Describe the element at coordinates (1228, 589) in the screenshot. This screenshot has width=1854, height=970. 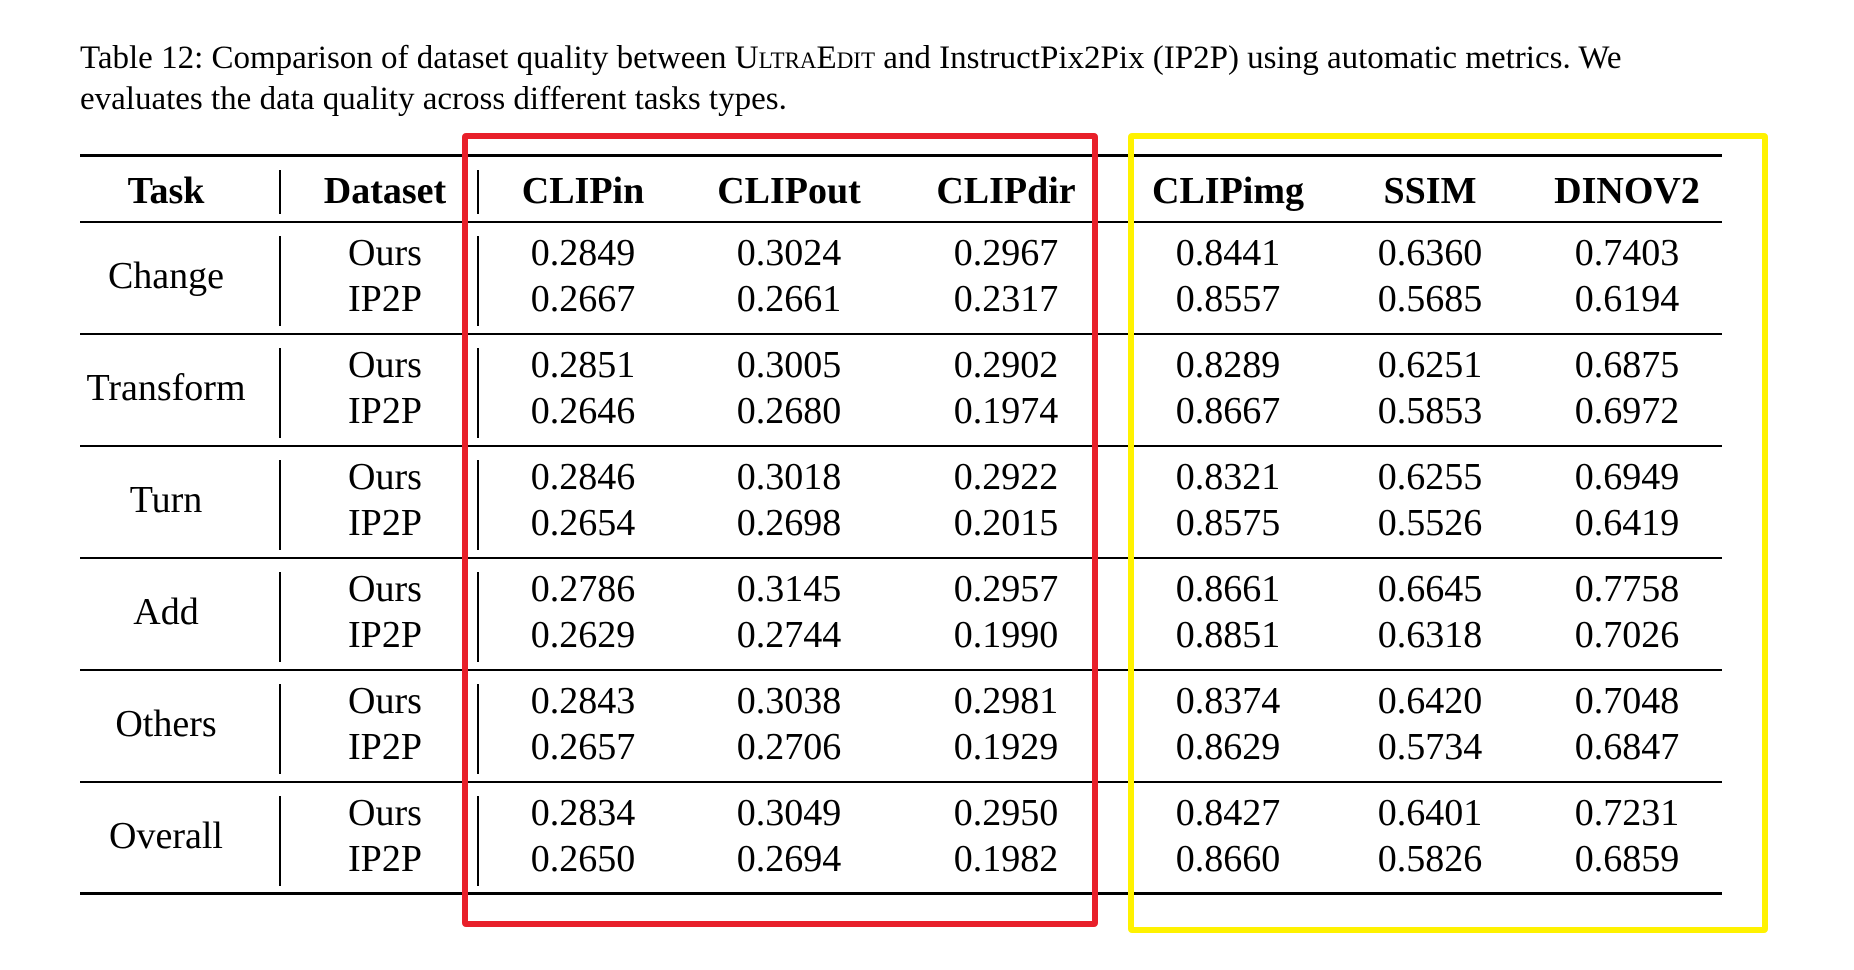
I see `value-ours-clipimg: 0.8661` at that location.